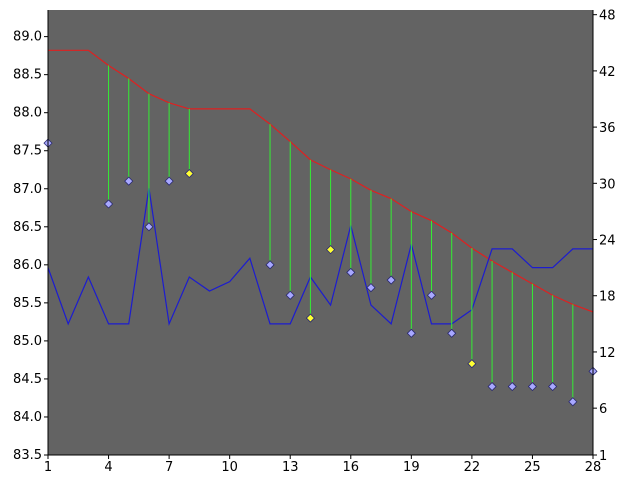 This screenshot has width=640, height=480. Describe the element at coordinates (532, 467) in the screenshot. I see `x-tick-label: 25` at that location.